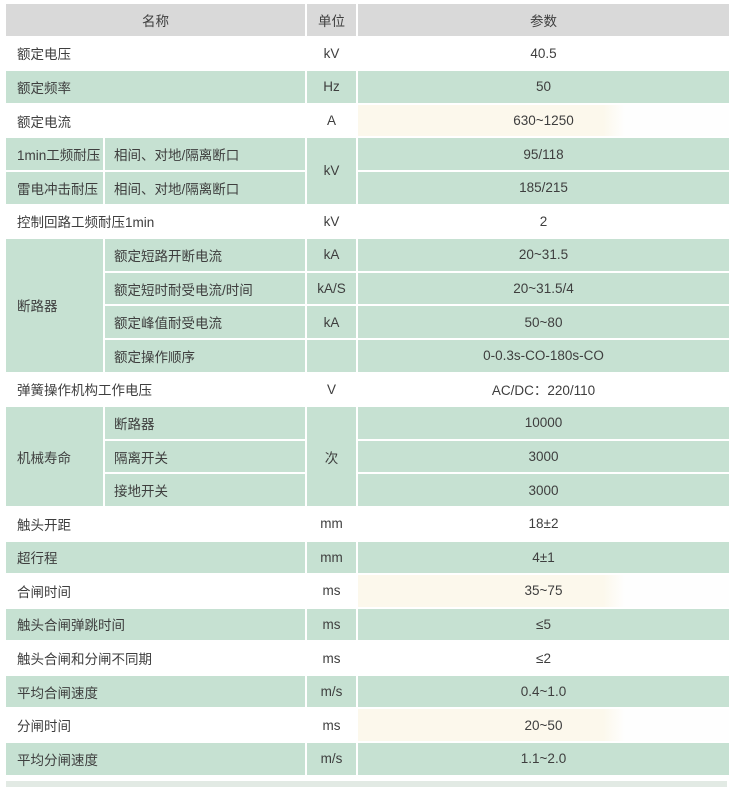 The height and width of the screenshot is (787, 736). What do you see at coordinates (543, 288) in the screenshot?
I see `cell-param: 20~31.5/4` at bounding box center [543, 288].